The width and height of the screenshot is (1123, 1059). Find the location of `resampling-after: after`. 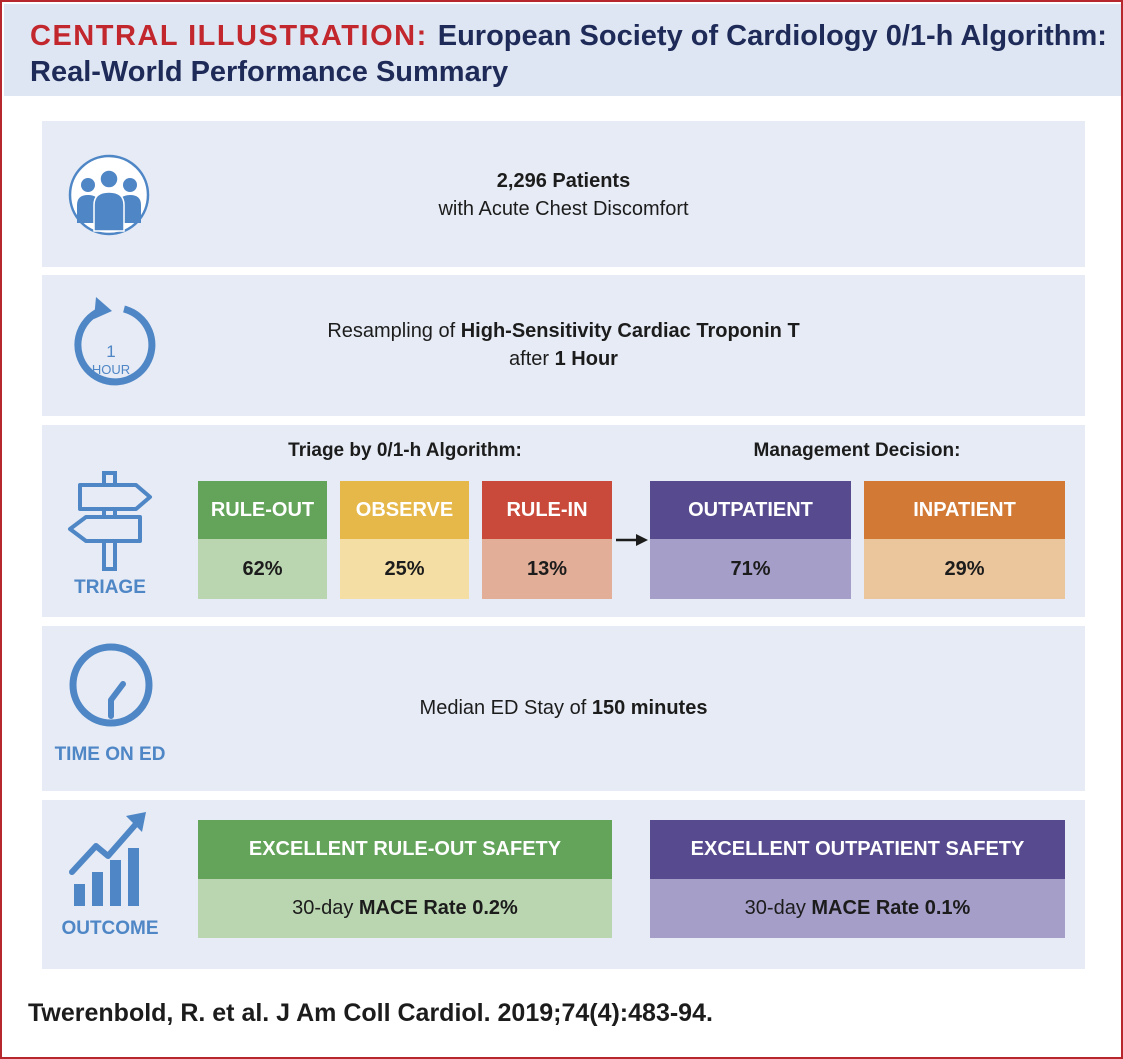

resampling-after: after is located at coordinates (529, 359).